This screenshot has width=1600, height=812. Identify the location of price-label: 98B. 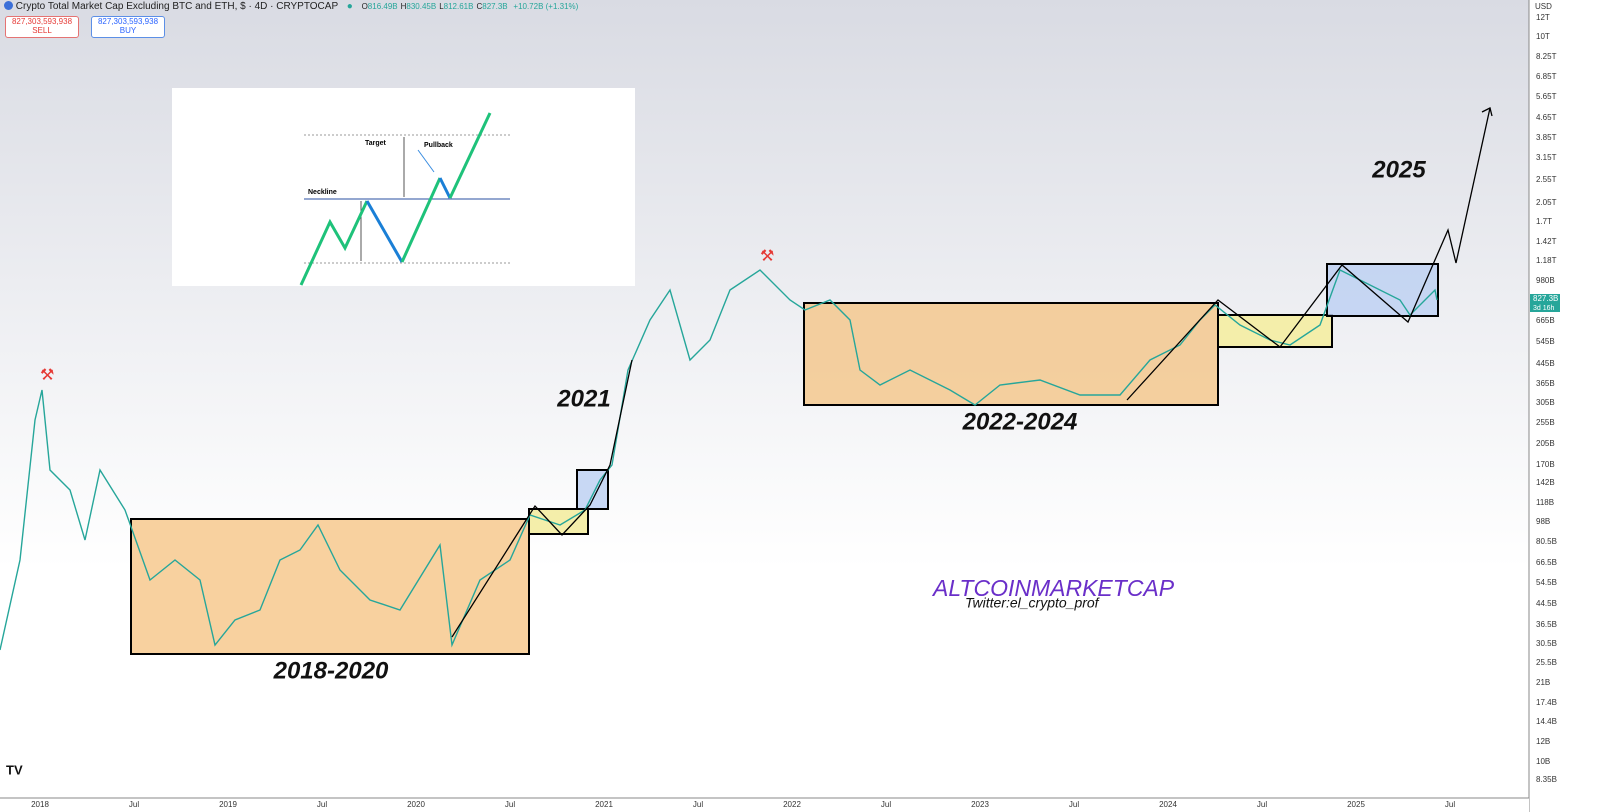
(1543, 521).